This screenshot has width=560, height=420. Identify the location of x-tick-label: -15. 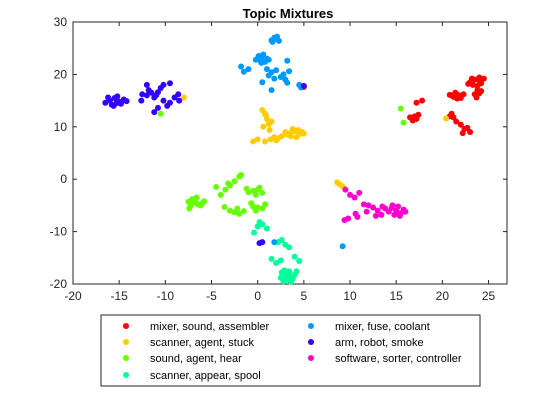
(119, 296).